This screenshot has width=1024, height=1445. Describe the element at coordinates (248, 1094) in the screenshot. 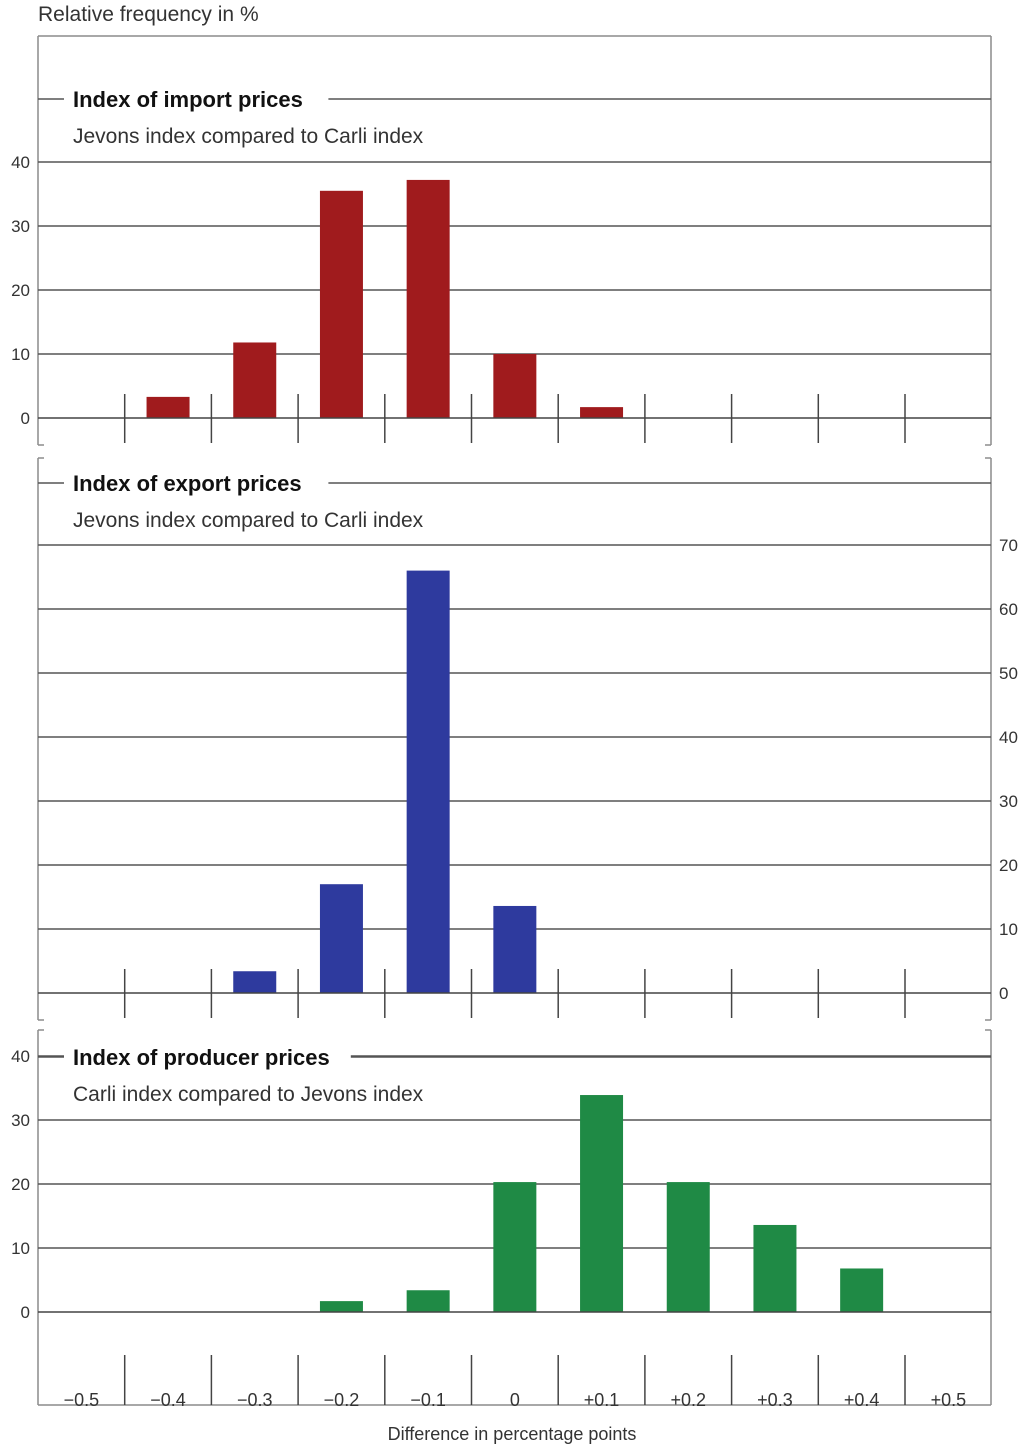

I see `panel-subtitle: Carli index compared to Jevons index` at that location.